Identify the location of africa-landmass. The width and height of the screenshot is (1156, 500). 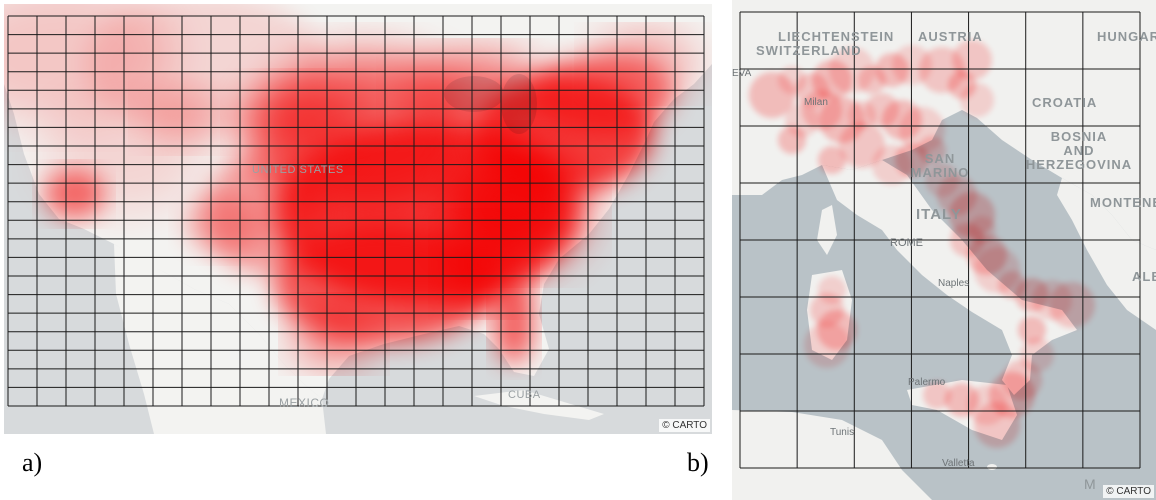
(832, 455).